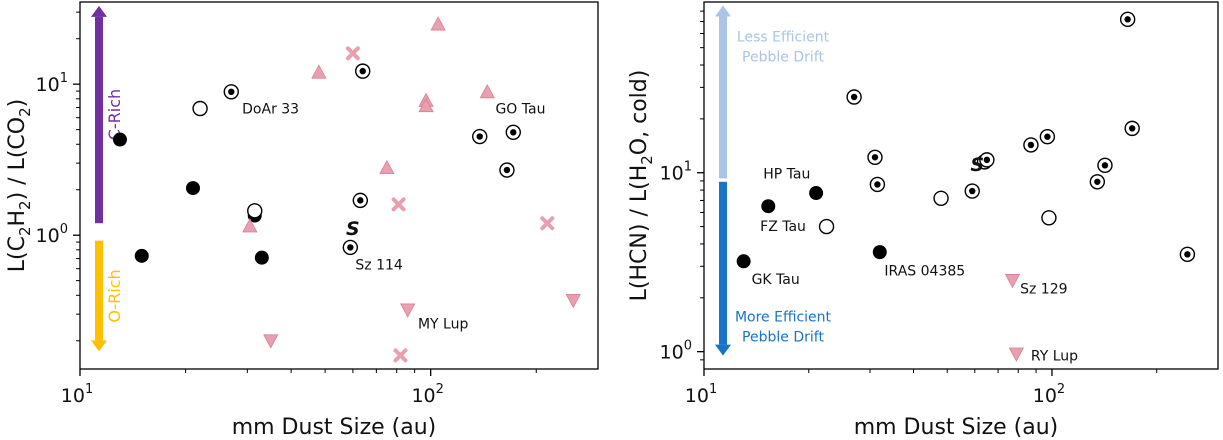  Describe the element at coordinates (783, 227) in the screenshot. I see `point-annotation: FZ Tau` at that location.